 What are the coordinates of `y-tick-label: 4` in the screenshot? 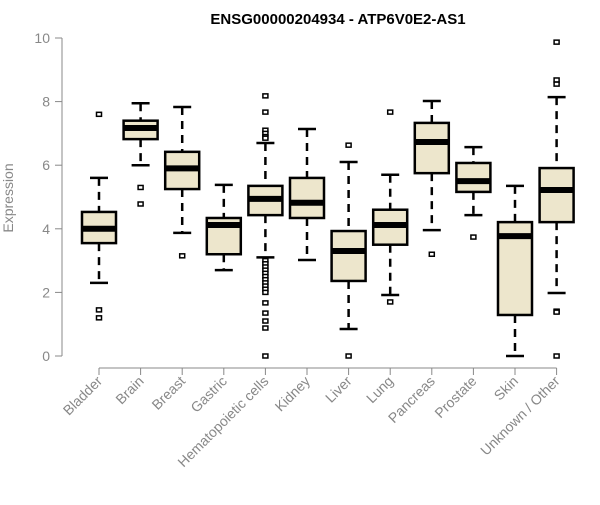 It's located at (46, 229).